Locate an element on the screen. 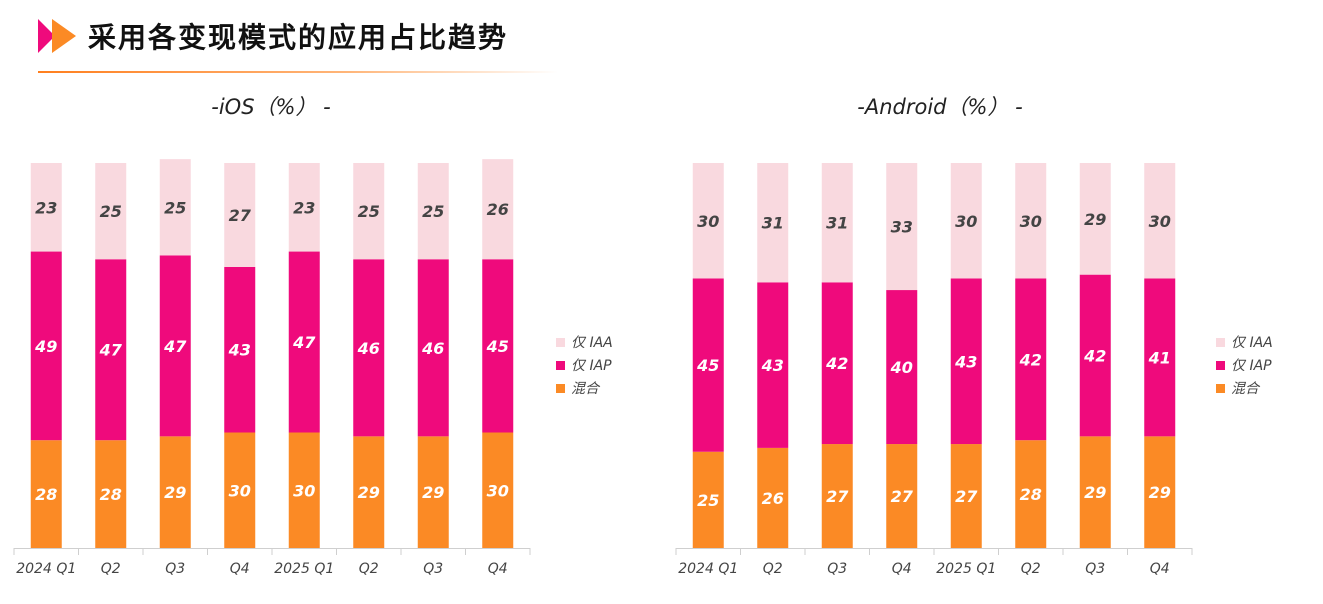 This screenshot has width=1323, height=604. ios-legend-label-iaa: 仅 IAA is located at coordinates (592, 343).